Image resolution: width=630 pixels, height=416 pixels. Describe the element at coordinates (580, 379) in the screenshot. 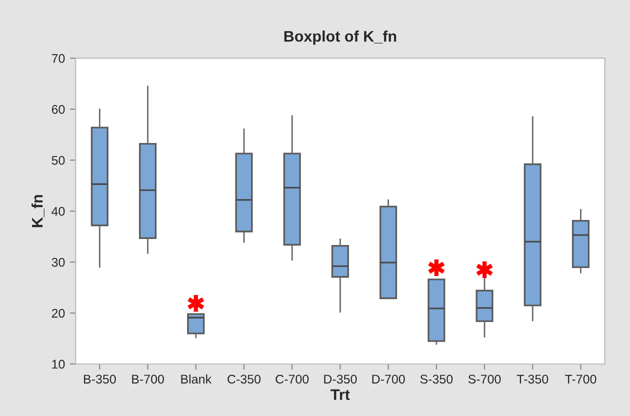

I see `x-tick-label: T-700` at that location.